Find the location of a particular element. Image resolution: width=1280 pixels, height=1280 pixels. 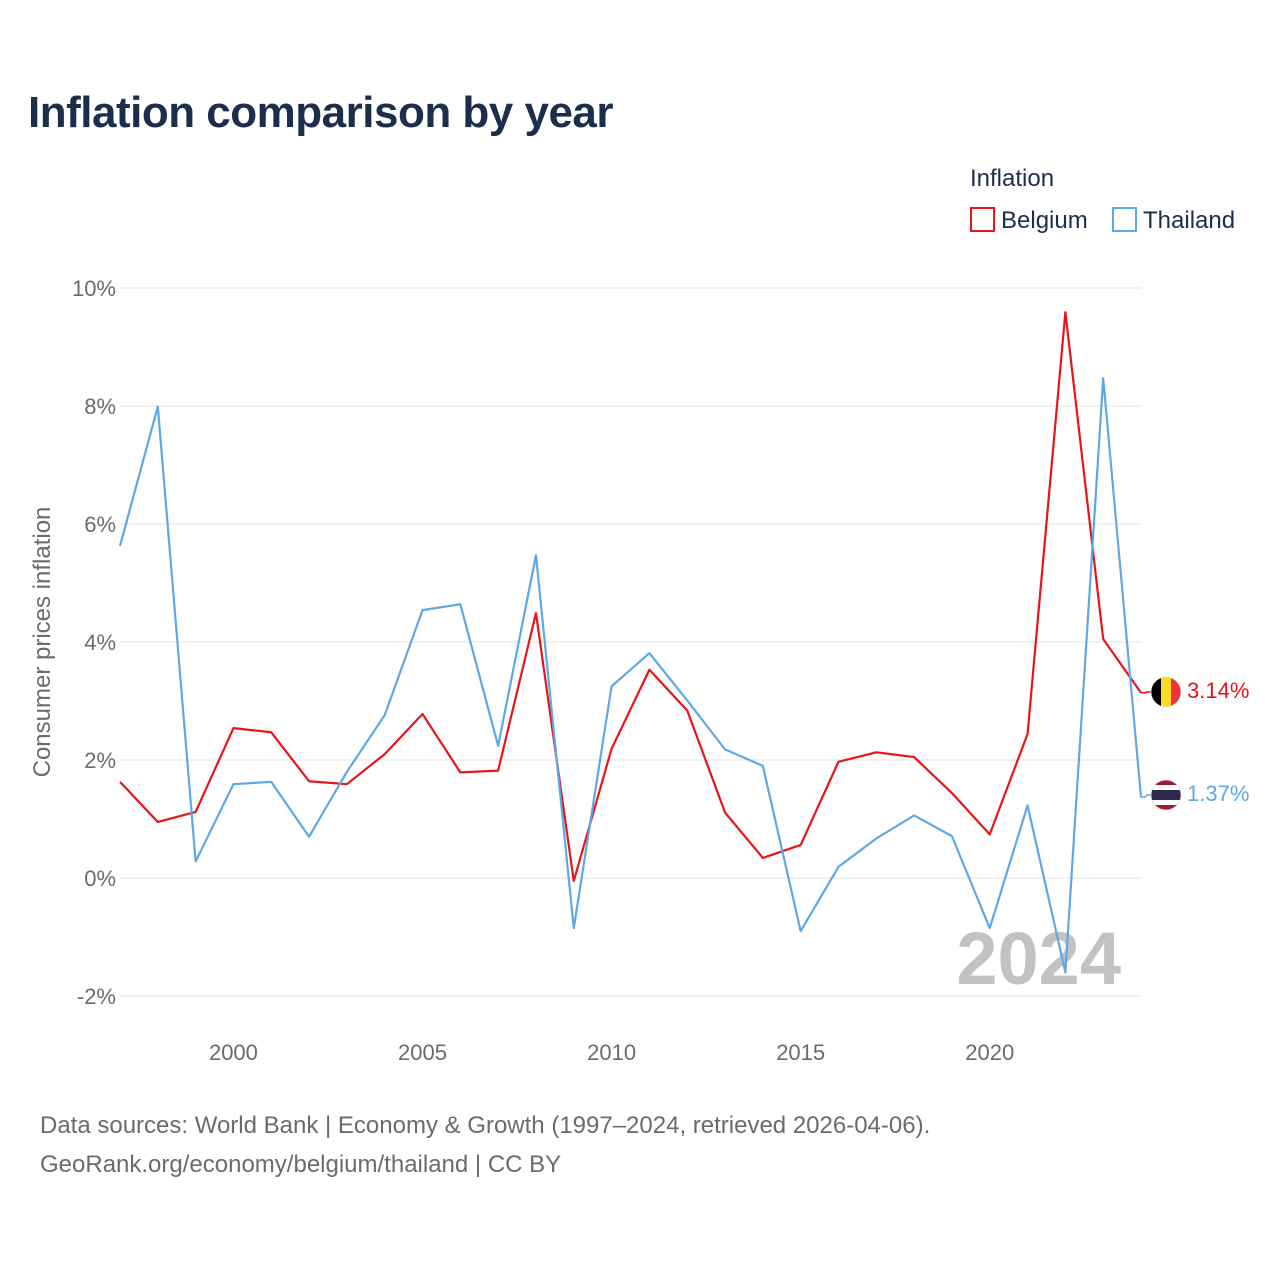

x-axis-ticks: 2000 2005 2010 2015 2020 is located at coordinates (611, 1052).